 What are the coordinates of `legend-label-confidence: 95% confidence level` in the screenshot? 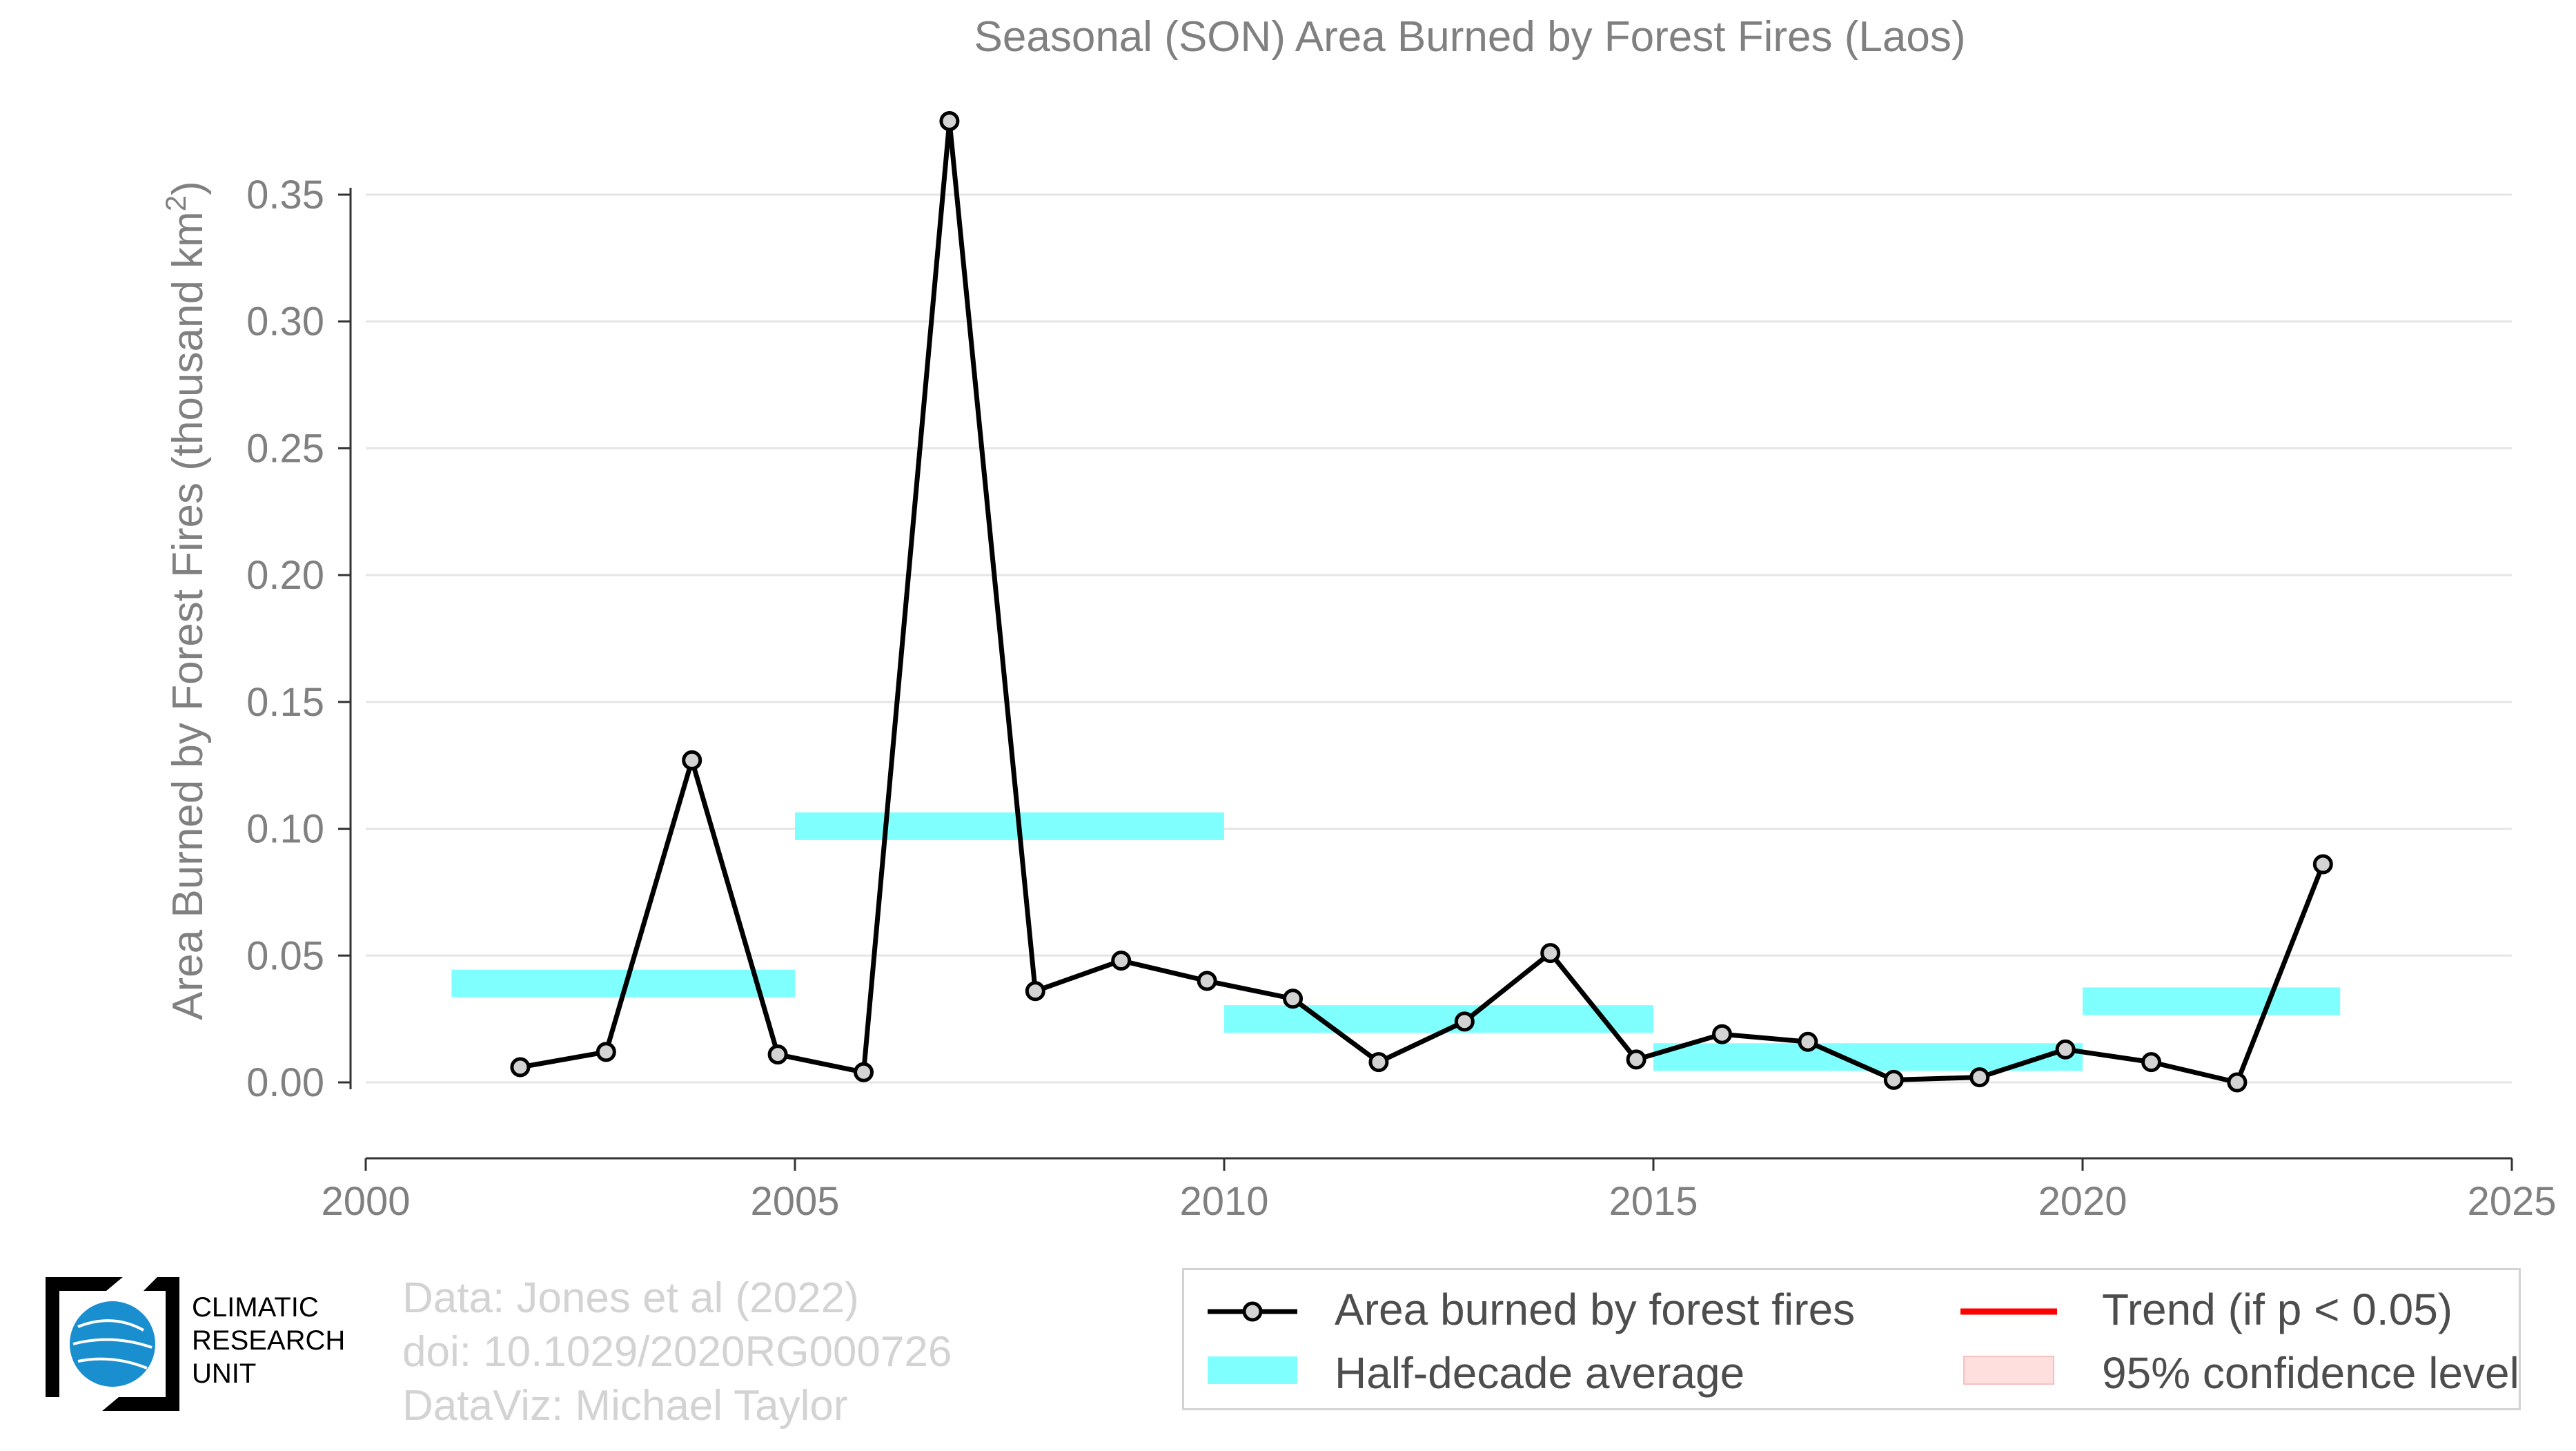 It's located at (2310, 1373).